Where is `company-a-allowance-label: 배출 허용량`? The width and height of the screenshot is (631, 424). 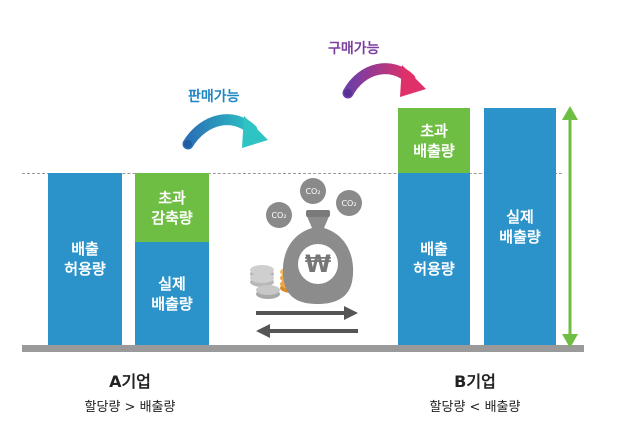
company-a-allowance-label: 배출 허용량 is located at coordinates (85, 259).